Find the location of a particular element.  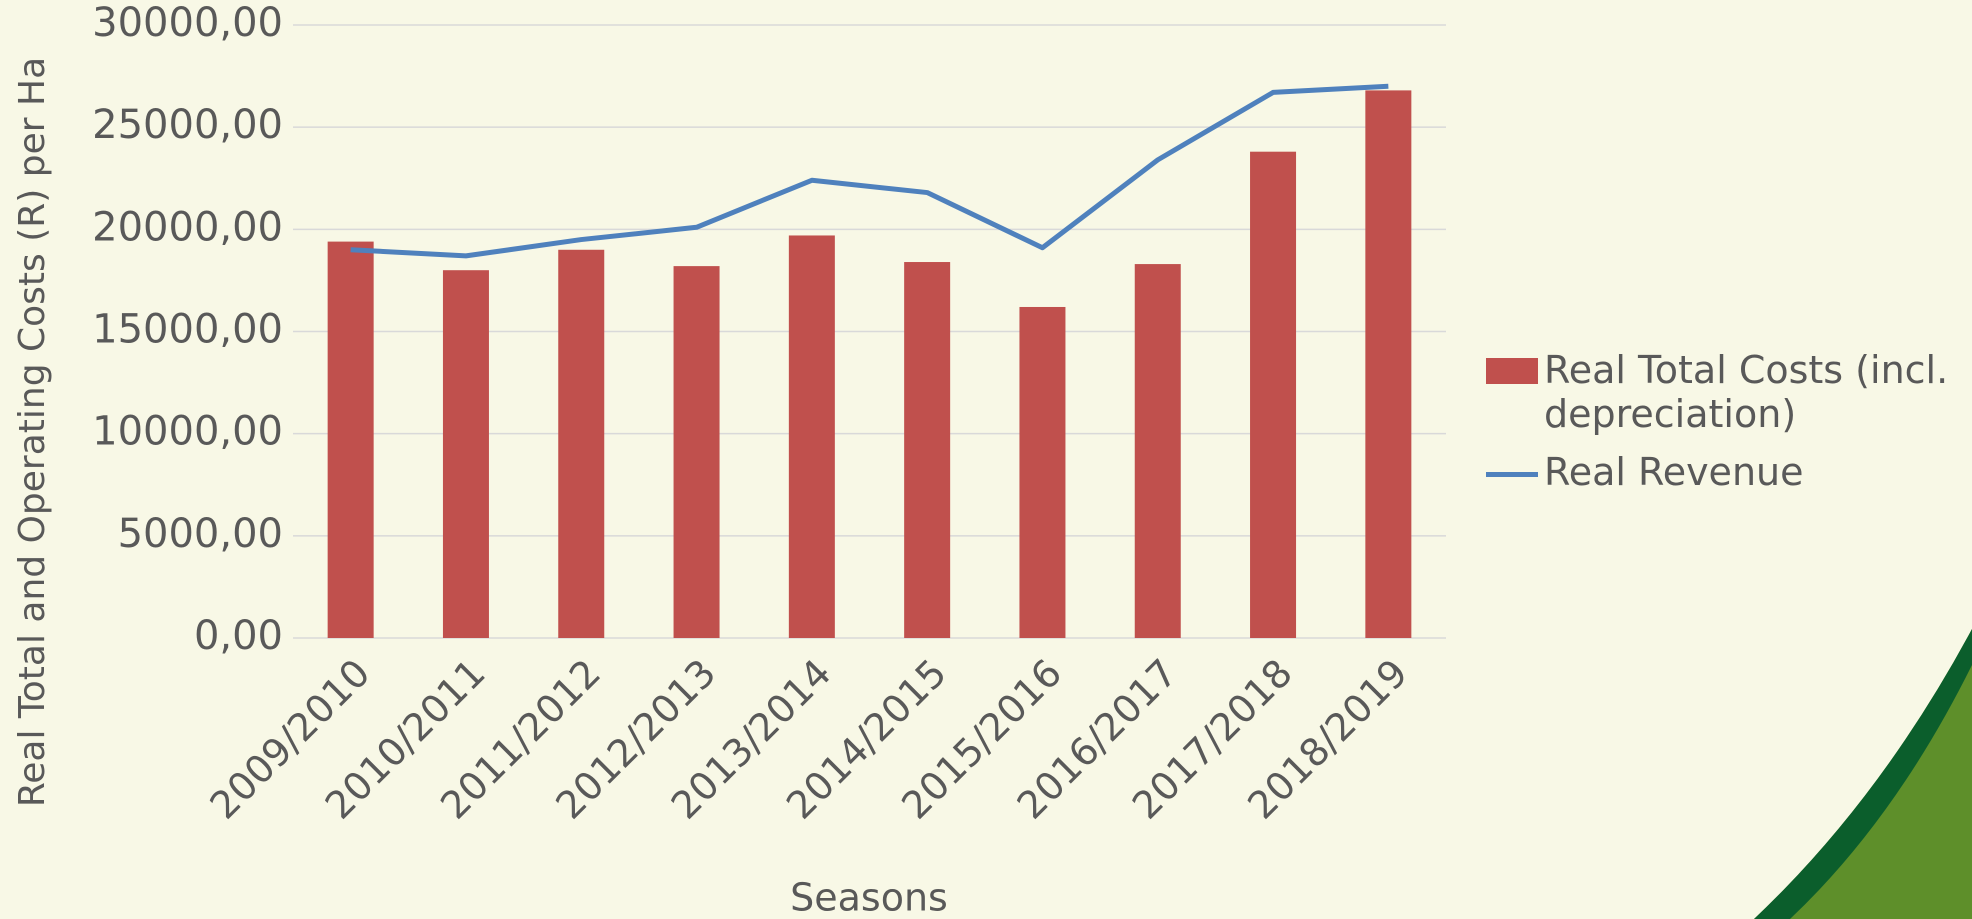

y-tick-label: 0,00 is located at coordinates (238, 636).